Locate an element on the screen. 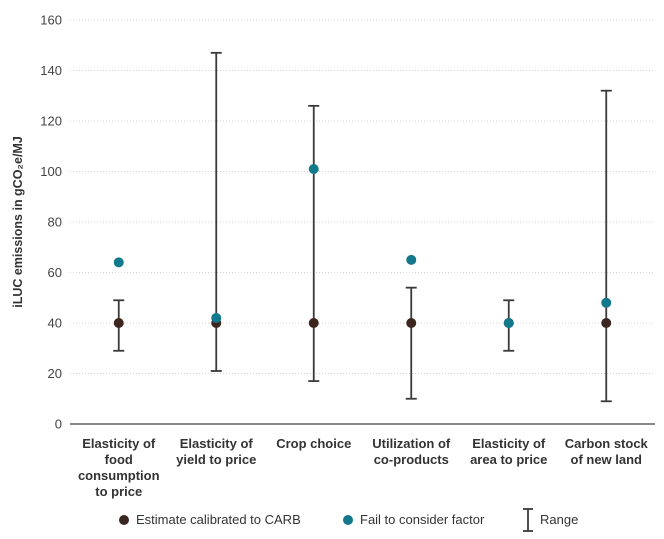  y-tick-label: 40 is located at coordinates (55, 323).